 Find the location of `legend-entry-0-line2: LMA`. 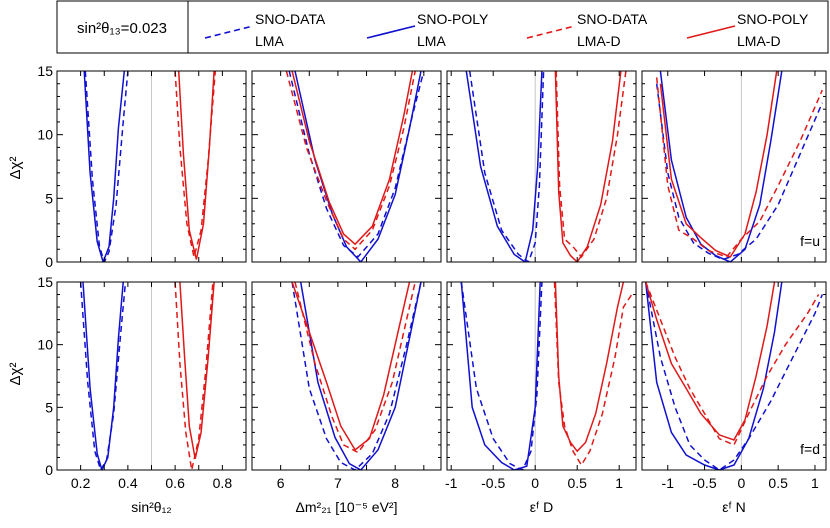

legend-entry-0-line2: LMA is located at coordinates (269, 41).